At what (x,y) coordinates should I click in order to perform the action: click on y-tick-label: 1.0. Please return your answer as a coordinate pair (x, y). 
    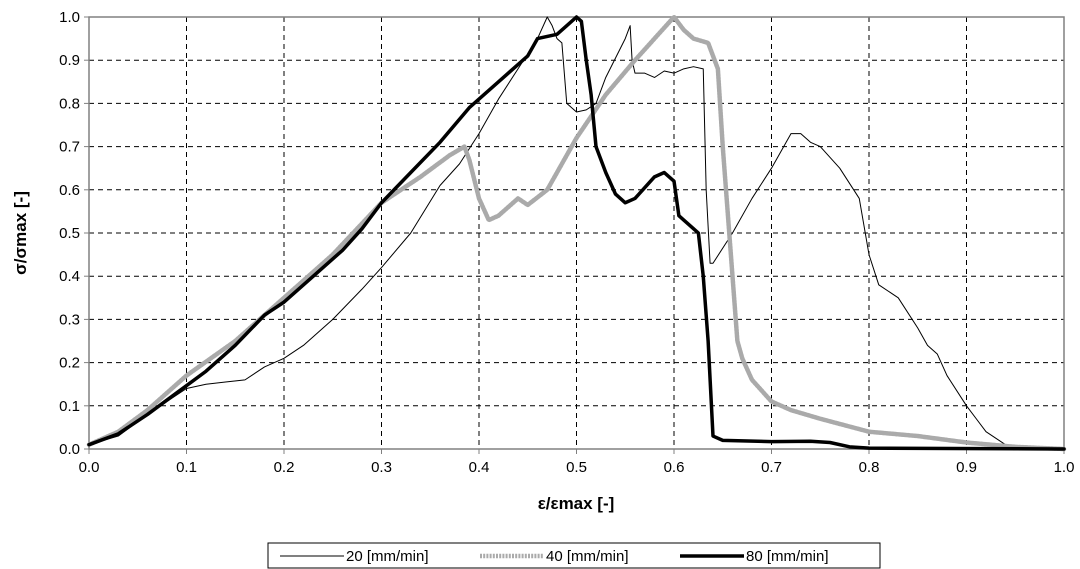
    Looking at the image, I should click on (69, 17).